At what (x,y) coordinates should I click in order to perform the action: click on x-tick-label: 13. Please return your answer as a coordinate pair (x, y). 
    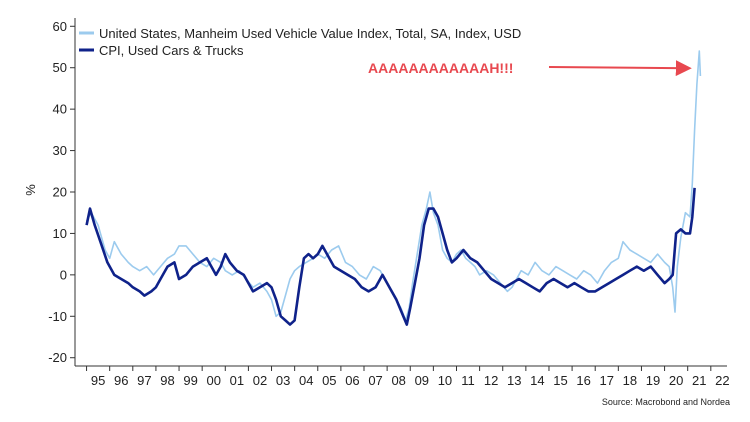
    Looking at the image, I should click on (514, 380).